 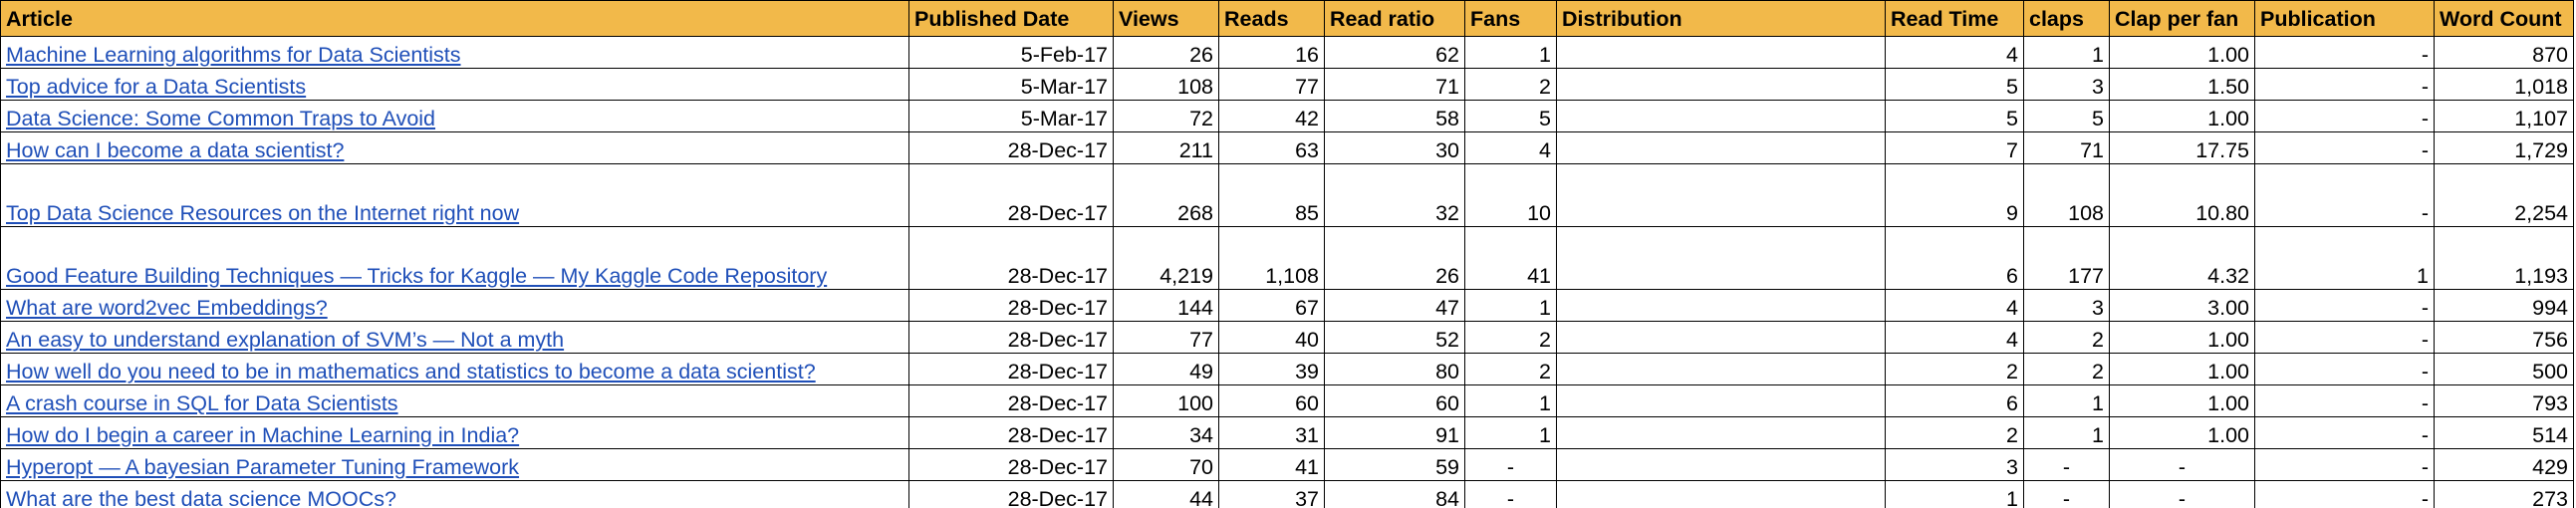 What do you see at coordinates (2066, 116) in the screenshot?
I see `claps-cell: 5` at bounding box center [2066, 116].